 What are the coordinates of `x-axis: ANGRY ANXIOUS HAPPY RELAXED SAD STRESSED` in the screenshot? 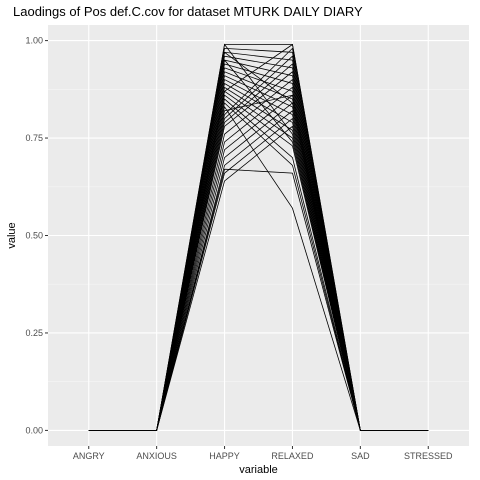 It's located at (263, 453).